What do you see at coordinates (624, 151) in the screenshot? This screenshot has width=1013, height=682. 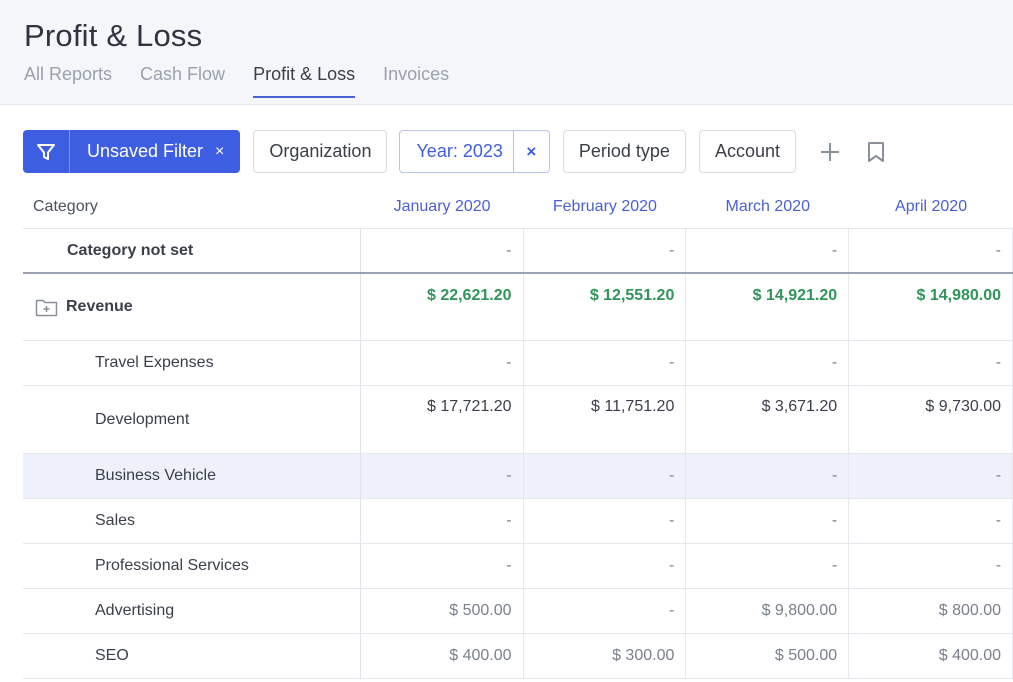 I see `period-type-filter: Period type` at bounding box center [624, 151].